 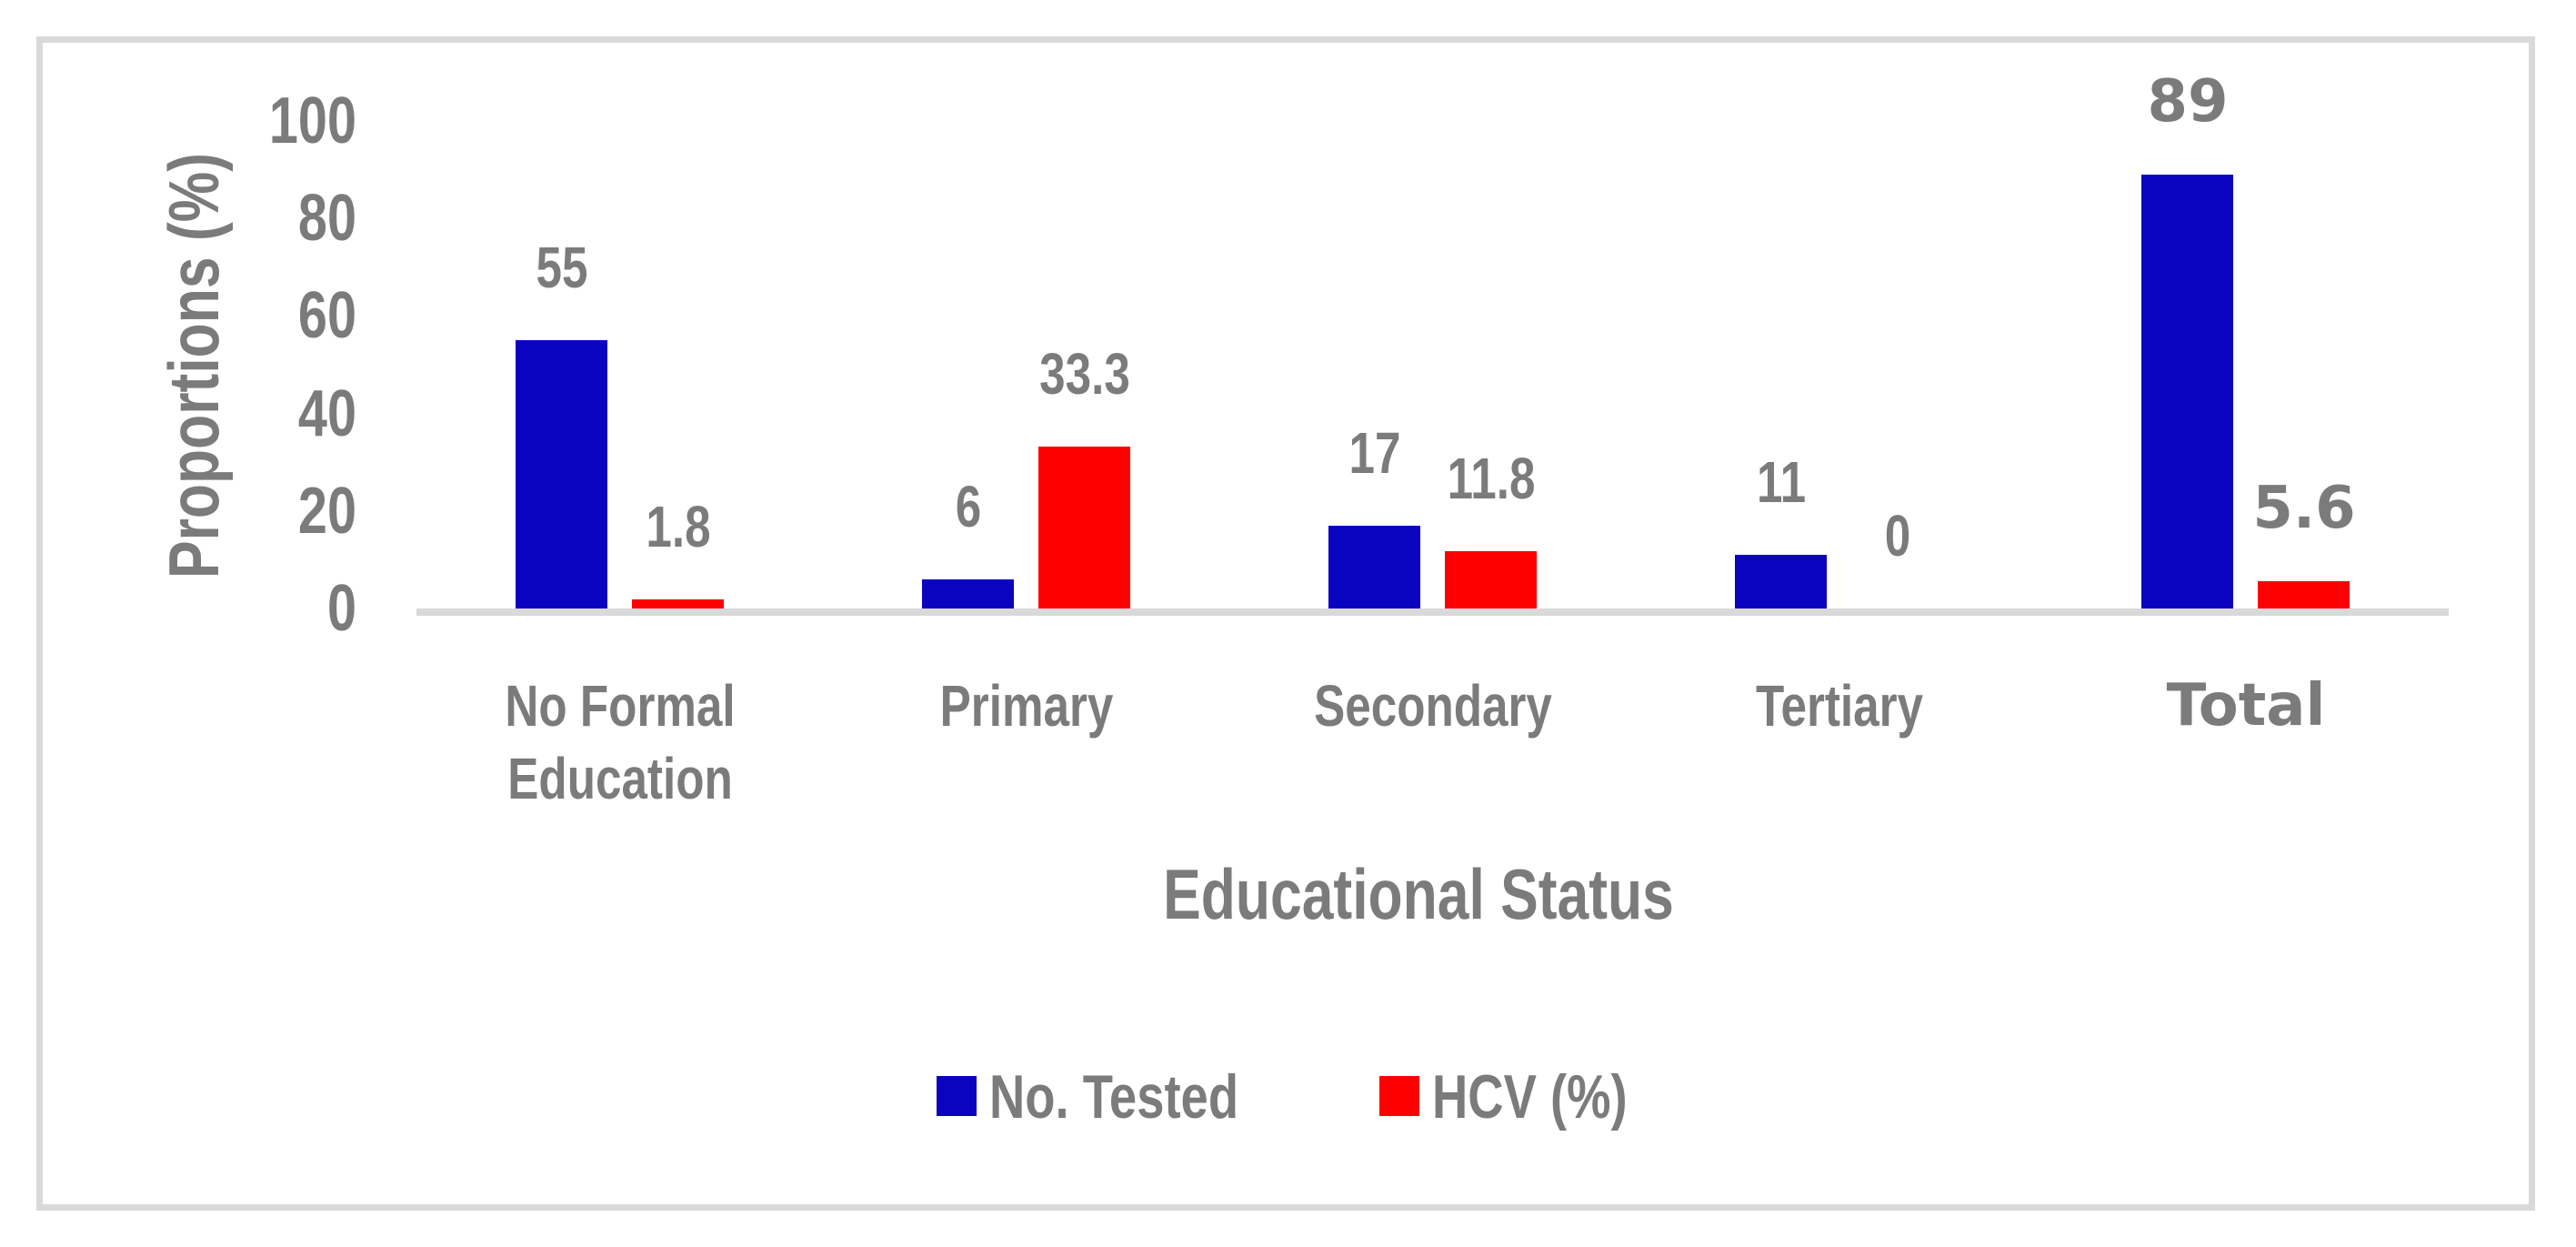 I want to click on value-label: 11.8, so click(x=1491, y=478).